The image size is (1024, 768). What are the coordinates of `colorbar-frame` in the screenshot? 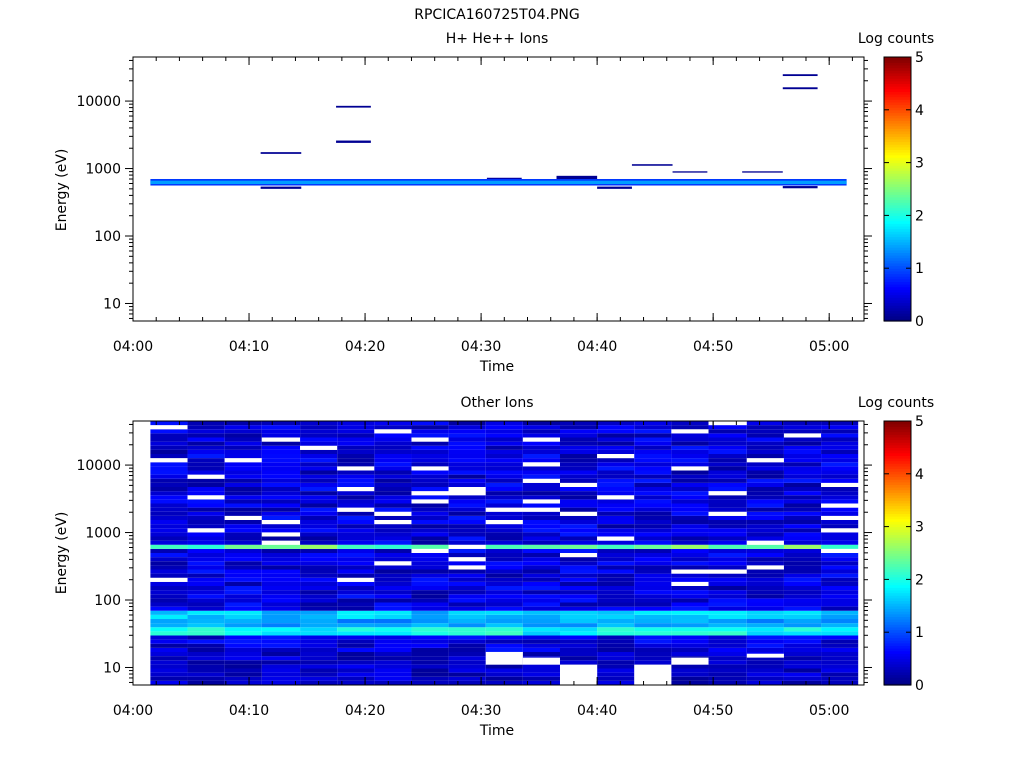 It's located at (897, 553).